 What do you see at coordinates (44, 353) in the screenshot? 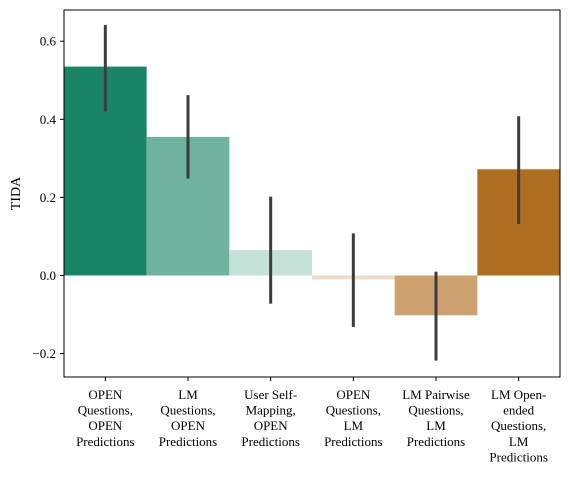
I see `y-tick-label: −0.2` at bounding box center [44, 353].